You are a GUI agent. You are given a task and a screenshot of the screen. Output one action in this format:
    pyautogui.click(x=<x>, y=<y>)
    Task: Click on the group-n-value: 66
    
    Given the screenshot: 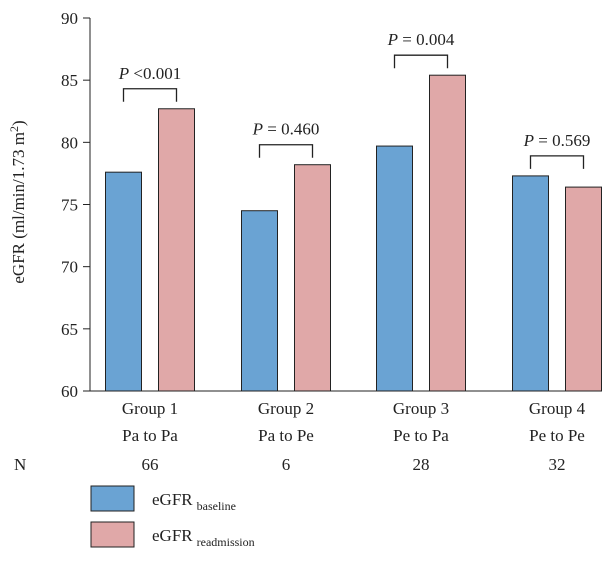 What is the action you would take?
    pyautogui.click(x=150, y=464)
    